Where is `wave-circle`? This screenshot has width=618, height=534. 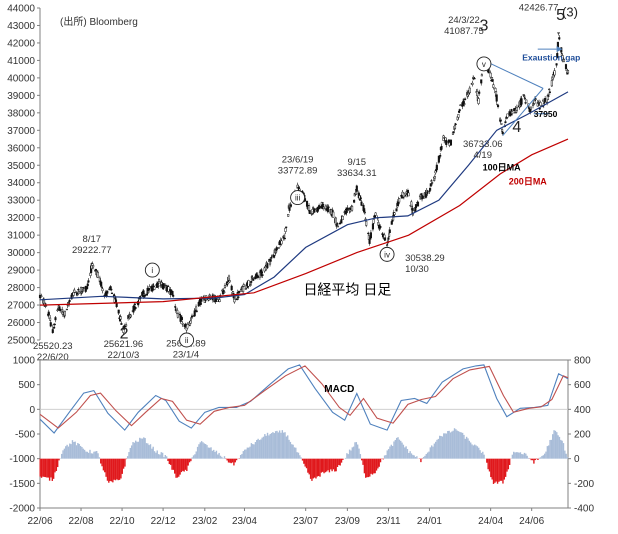 wave-circle is located at coordinates (484, 64).